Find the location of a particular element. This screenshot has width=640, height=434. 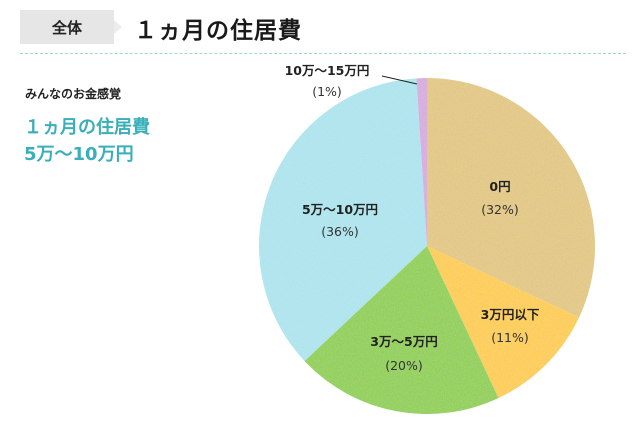

svg-text: 5万〜10万円 is located at coordinates (340, 209).